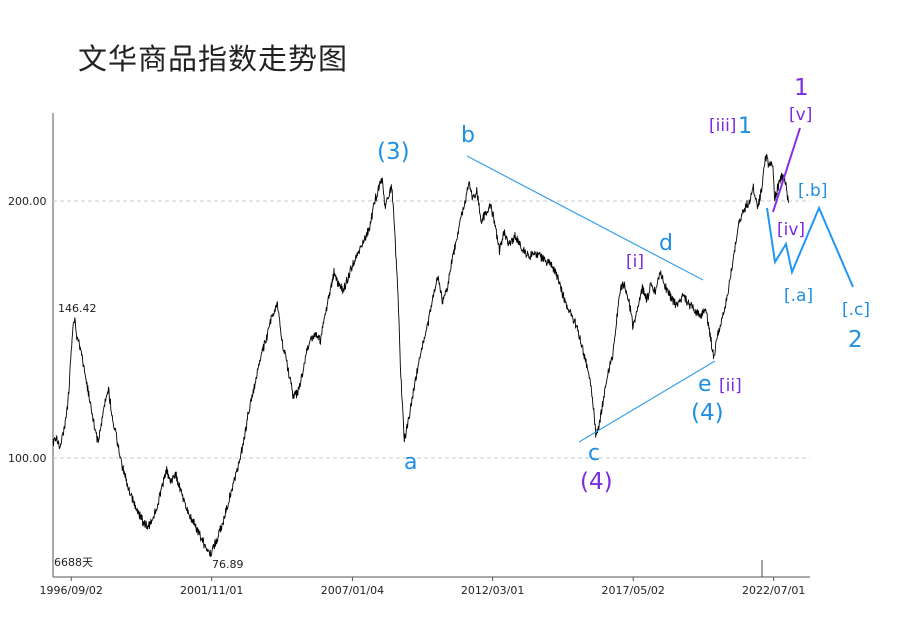 The image size is (903, 618). Describe the element at coordinates (410, 462) in the screenshot. I see `wave-label-a: a` at that location.